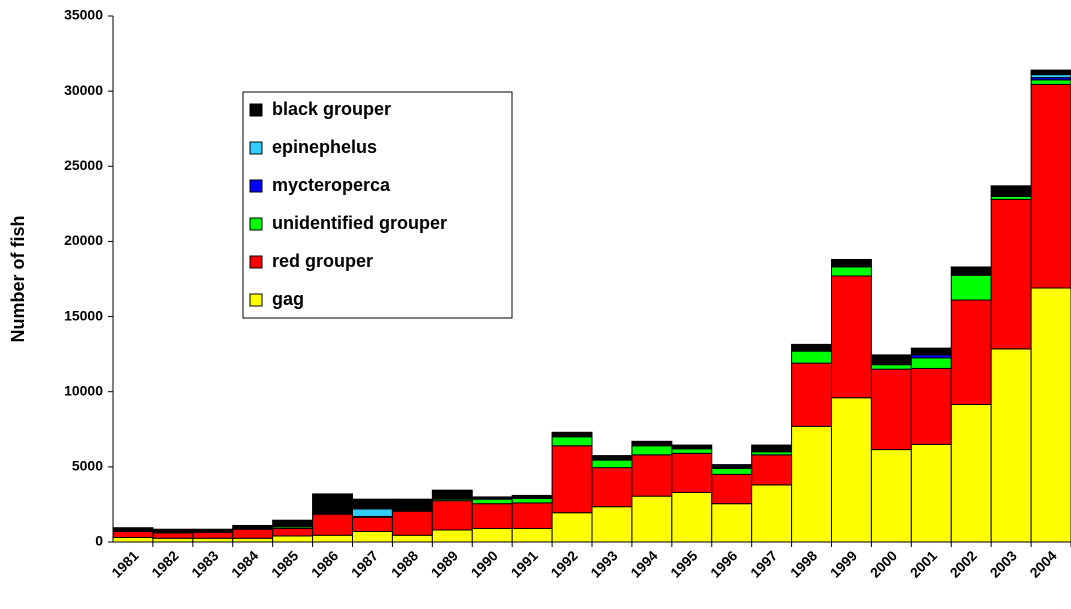 The height and width of the screenshot is (609, 1071). I want to click on x-tick-label: 1996, so click(723, 563).